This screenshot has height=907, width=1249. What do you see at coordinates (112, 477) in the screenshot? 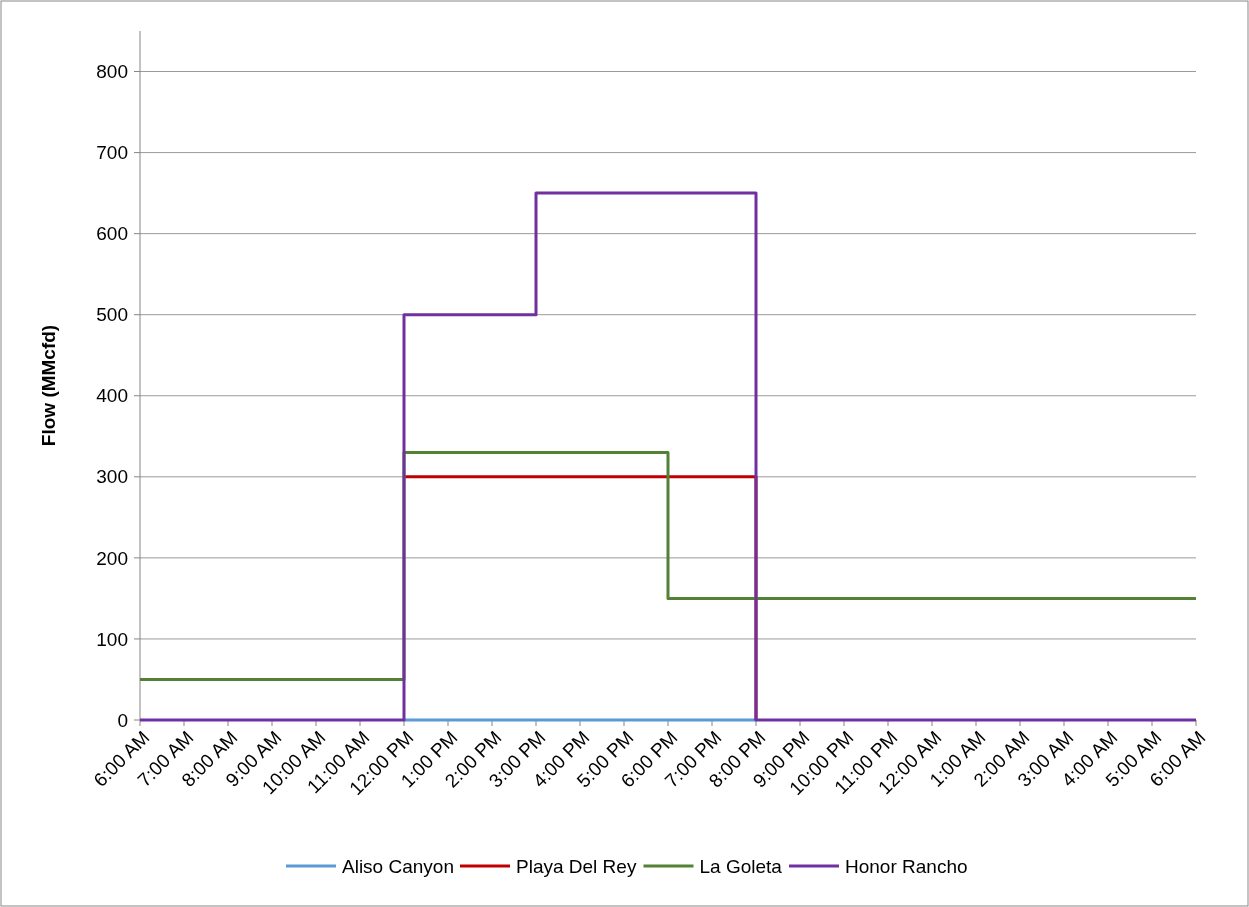
I see `y-tick-label: 300` at bounding box center [112, 477].